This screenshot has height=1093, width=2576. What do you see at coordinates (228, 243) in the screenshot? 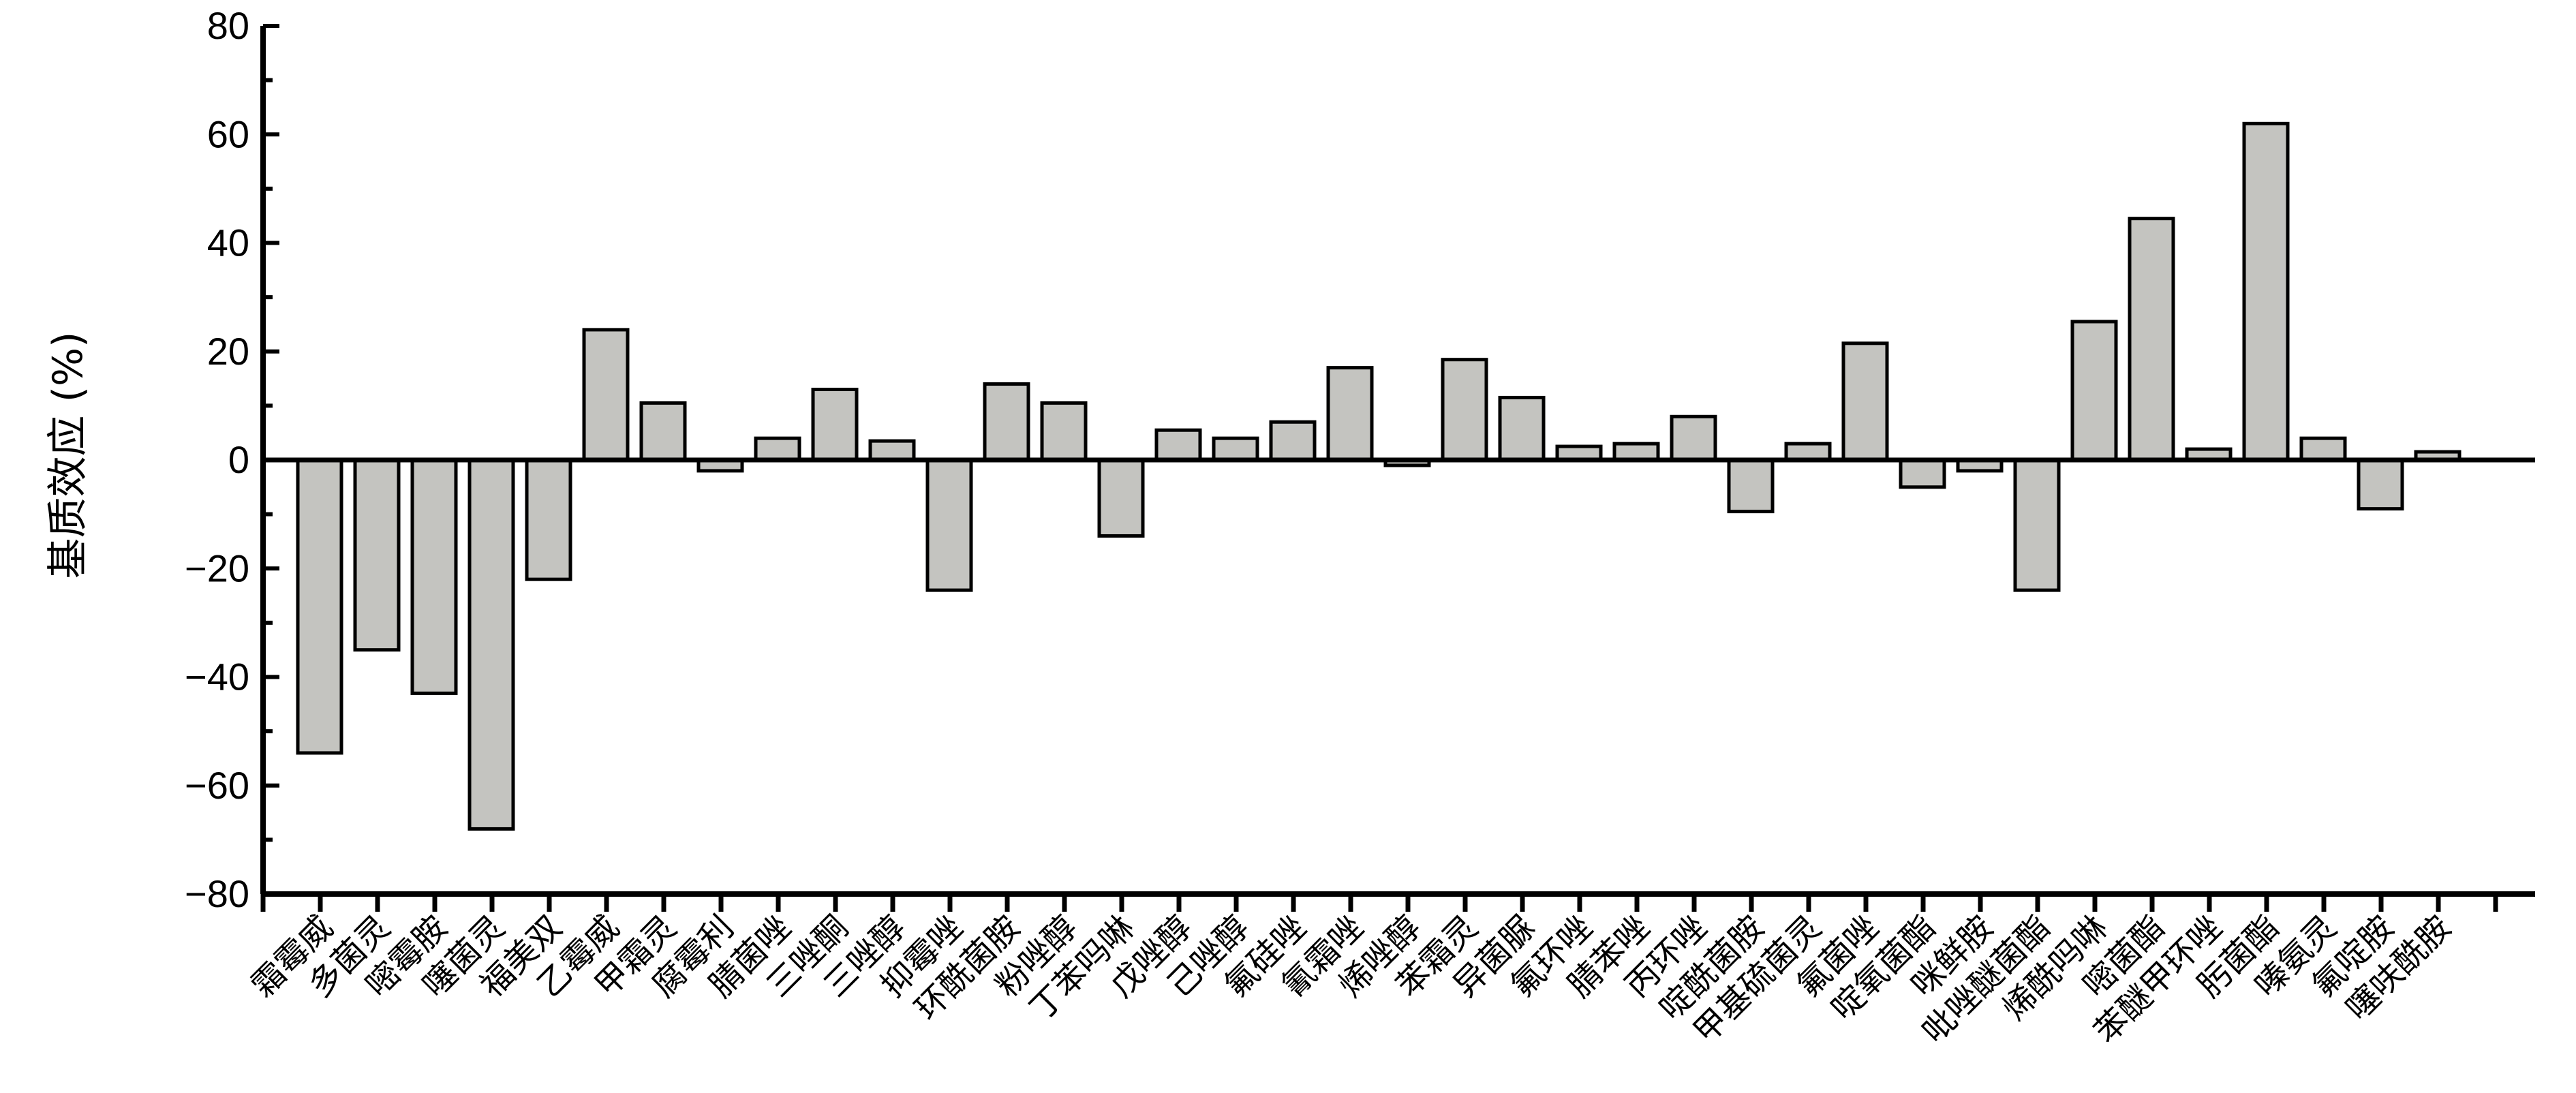
I see `y-tick-label: 40` at bounding box center [228, 243].